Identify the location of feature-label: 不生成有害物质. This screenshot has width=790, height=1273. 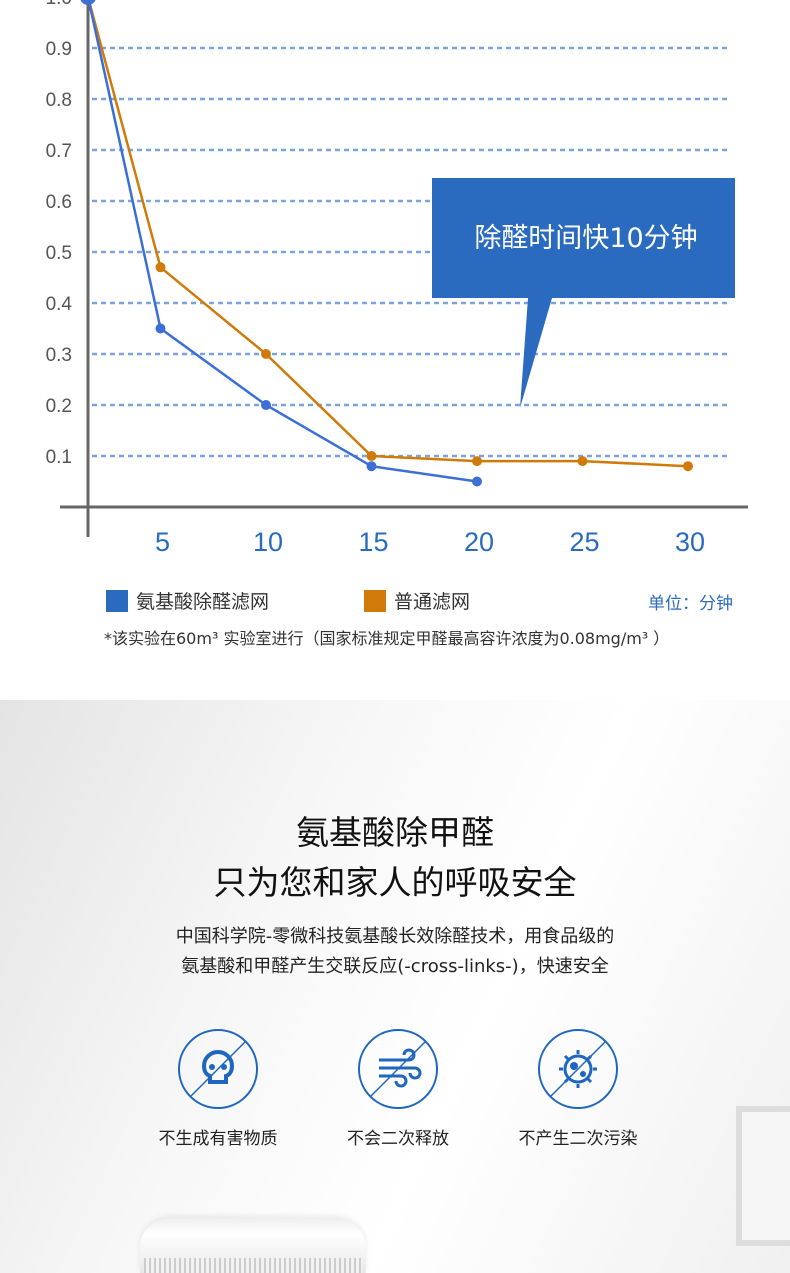
(218, 1139).